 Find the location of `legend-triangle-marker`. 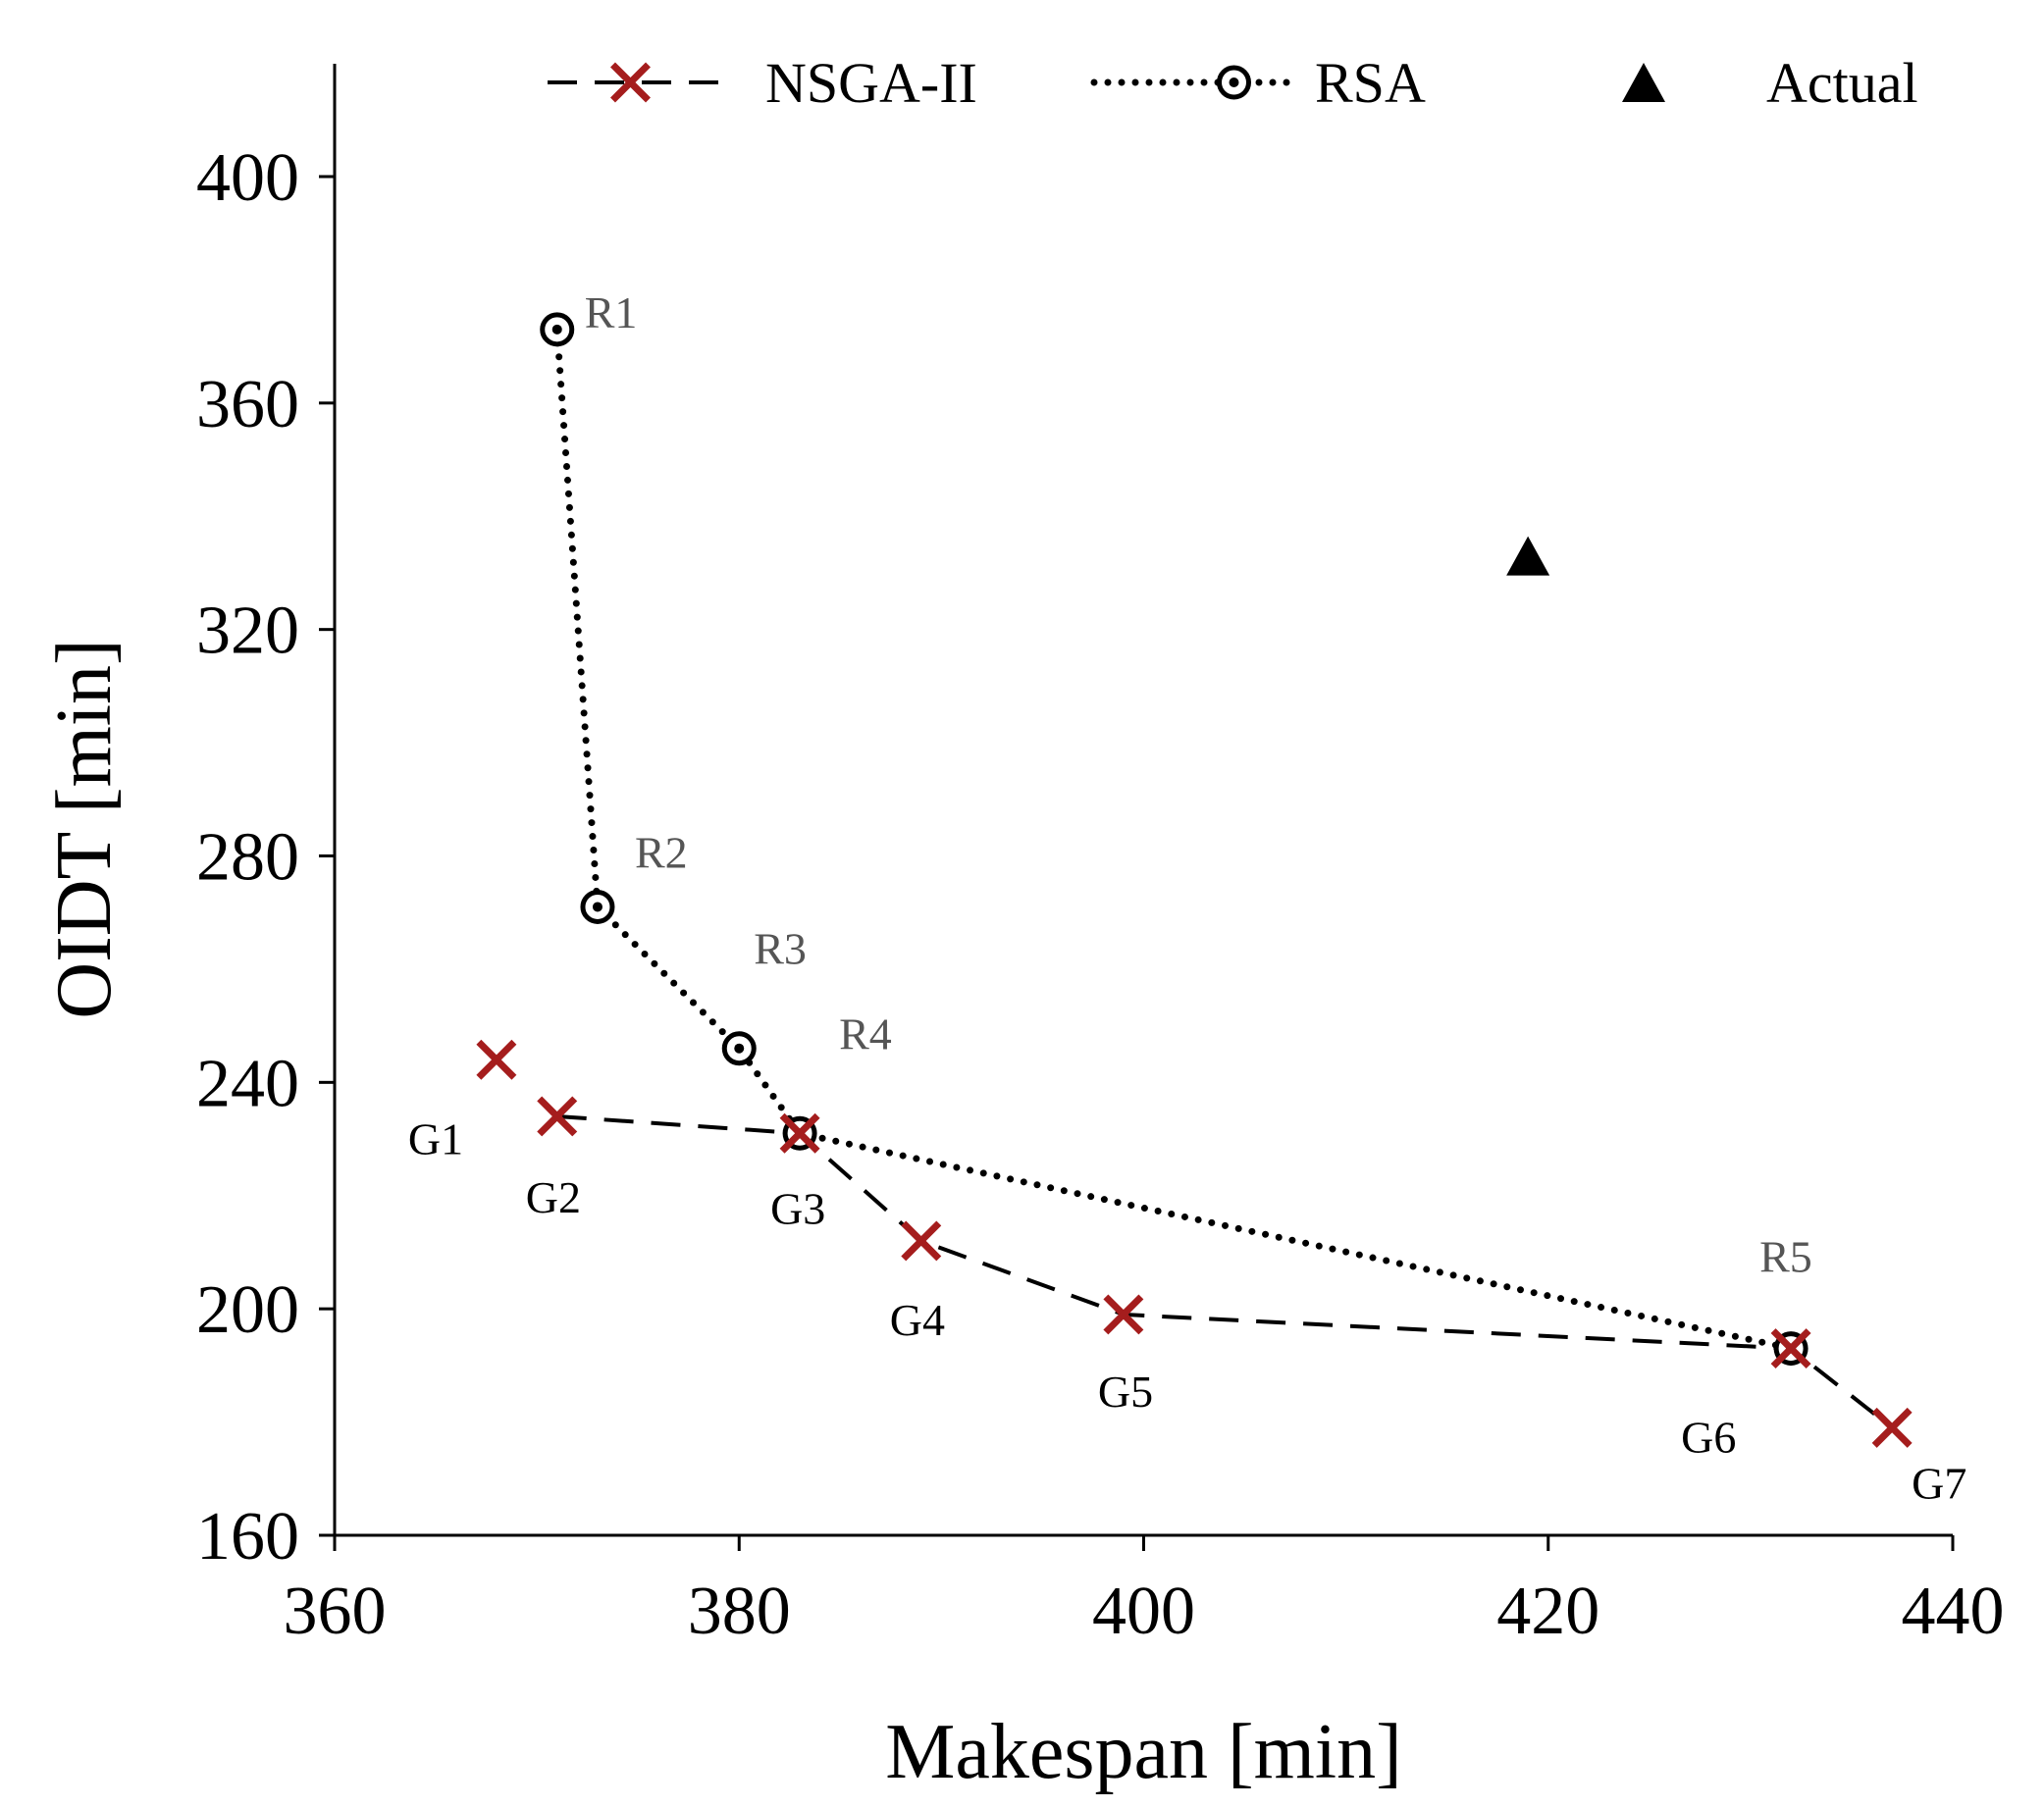

legend-triangle-marker is located at coordinates (1643, 82).